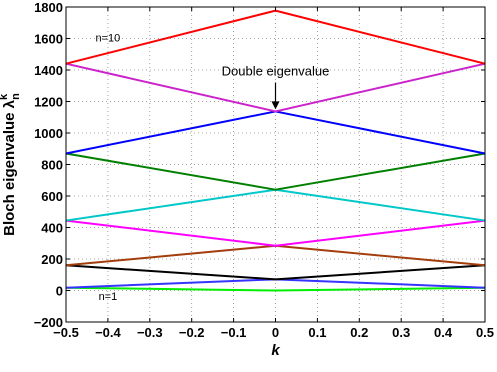 The height and width of the screenshot is (372, 497). Describe the element at coordinates (276, 71) in the screenshot. I see `double-eigenvalue-label: Double eigenvalue` at that location.